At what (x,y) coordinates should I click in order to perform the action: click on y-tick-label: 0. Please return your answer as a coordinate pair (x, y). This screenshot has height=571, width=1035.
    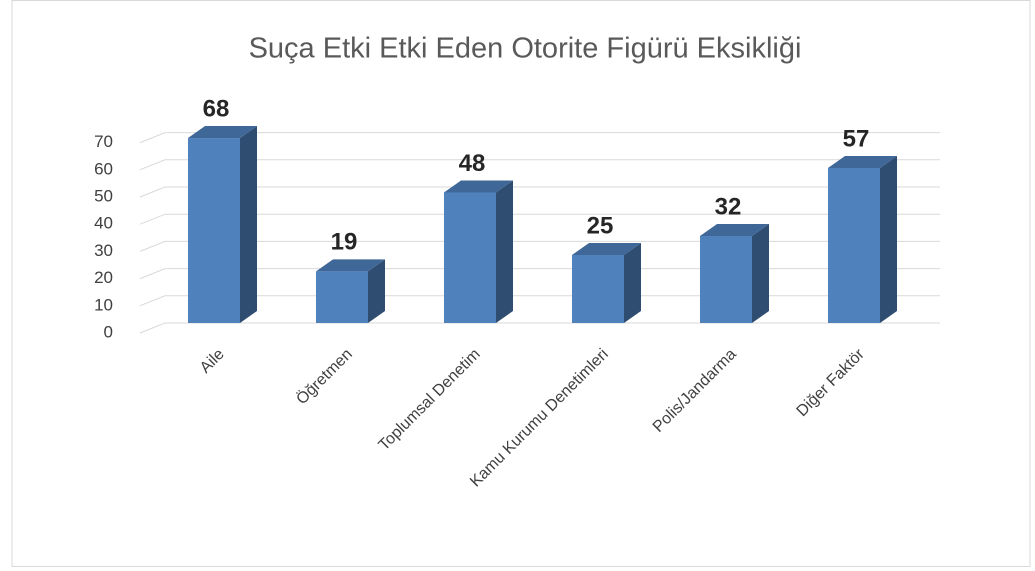
    Looking at the image, I should click on (108, 331).